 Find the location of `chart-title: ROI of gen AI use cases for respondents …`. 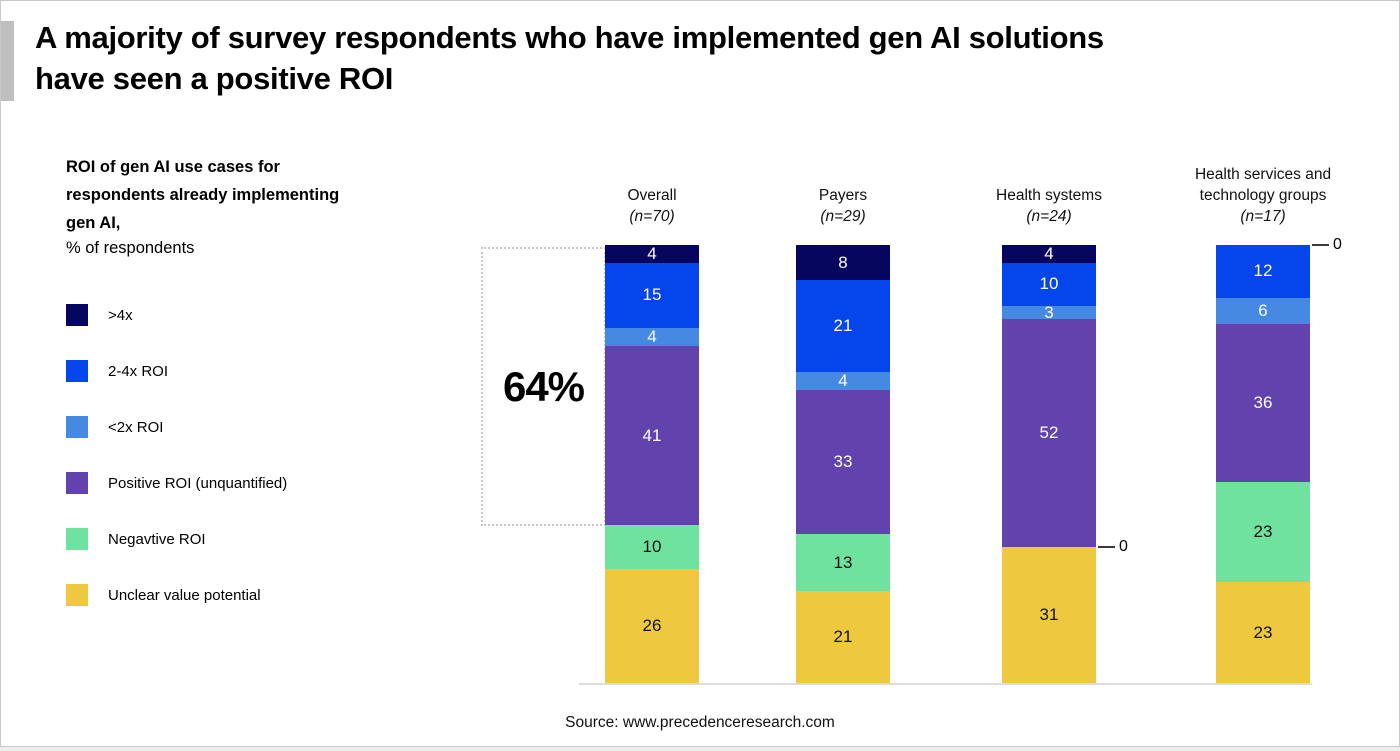

chart-title: ROI of gen AI use cases for respondents … is located at coordinates (203, 195).